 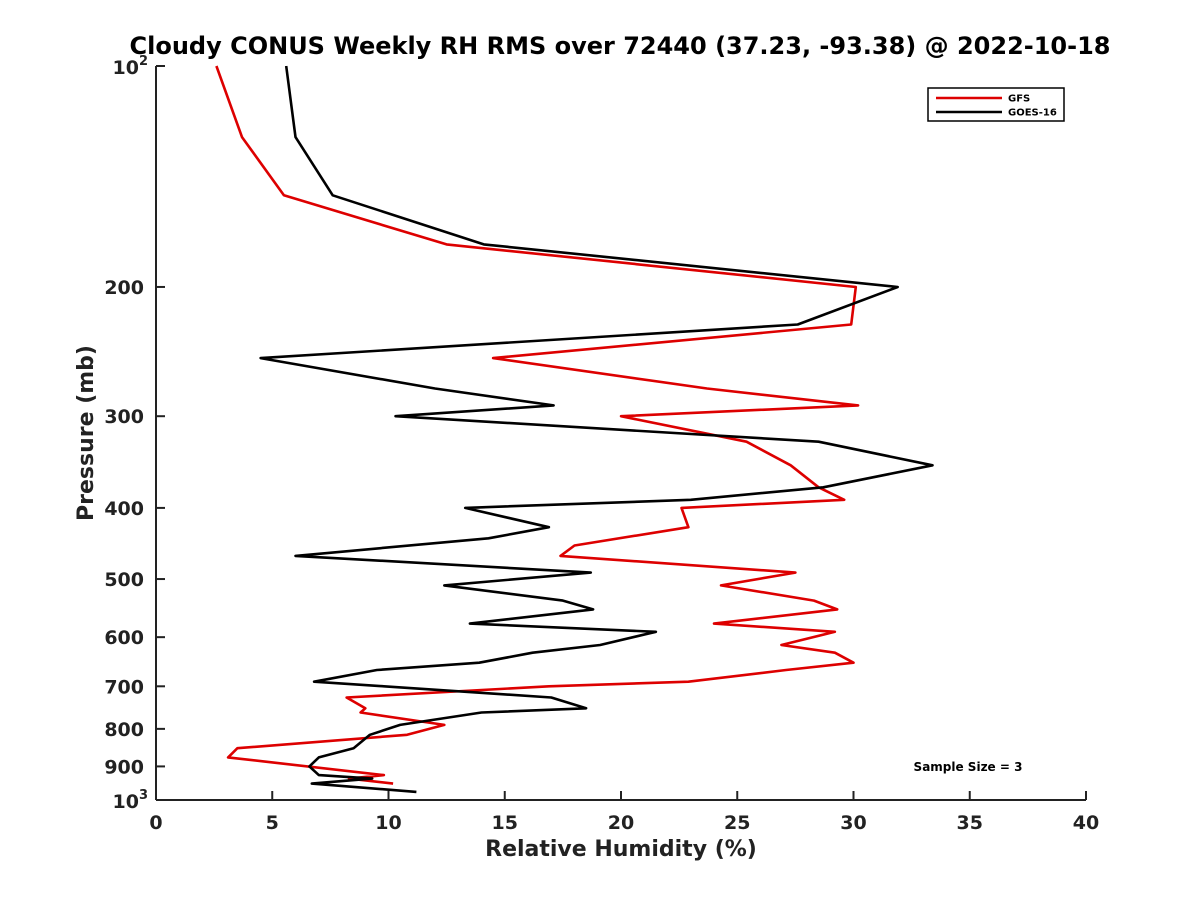 I want to click on y-tick-label: 200, so click(x=124, y=288).